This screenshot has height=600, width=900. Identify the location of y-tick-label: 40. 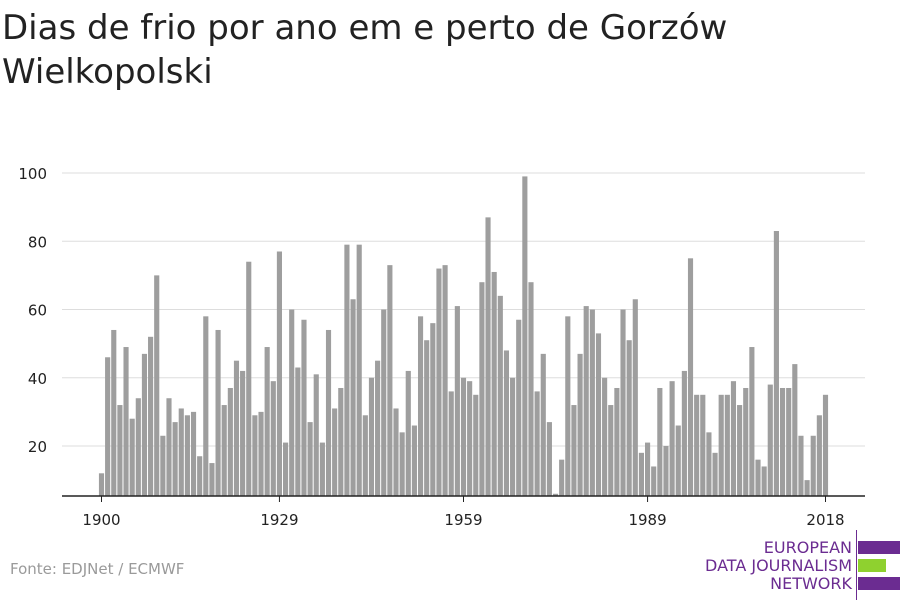
(37, 379).